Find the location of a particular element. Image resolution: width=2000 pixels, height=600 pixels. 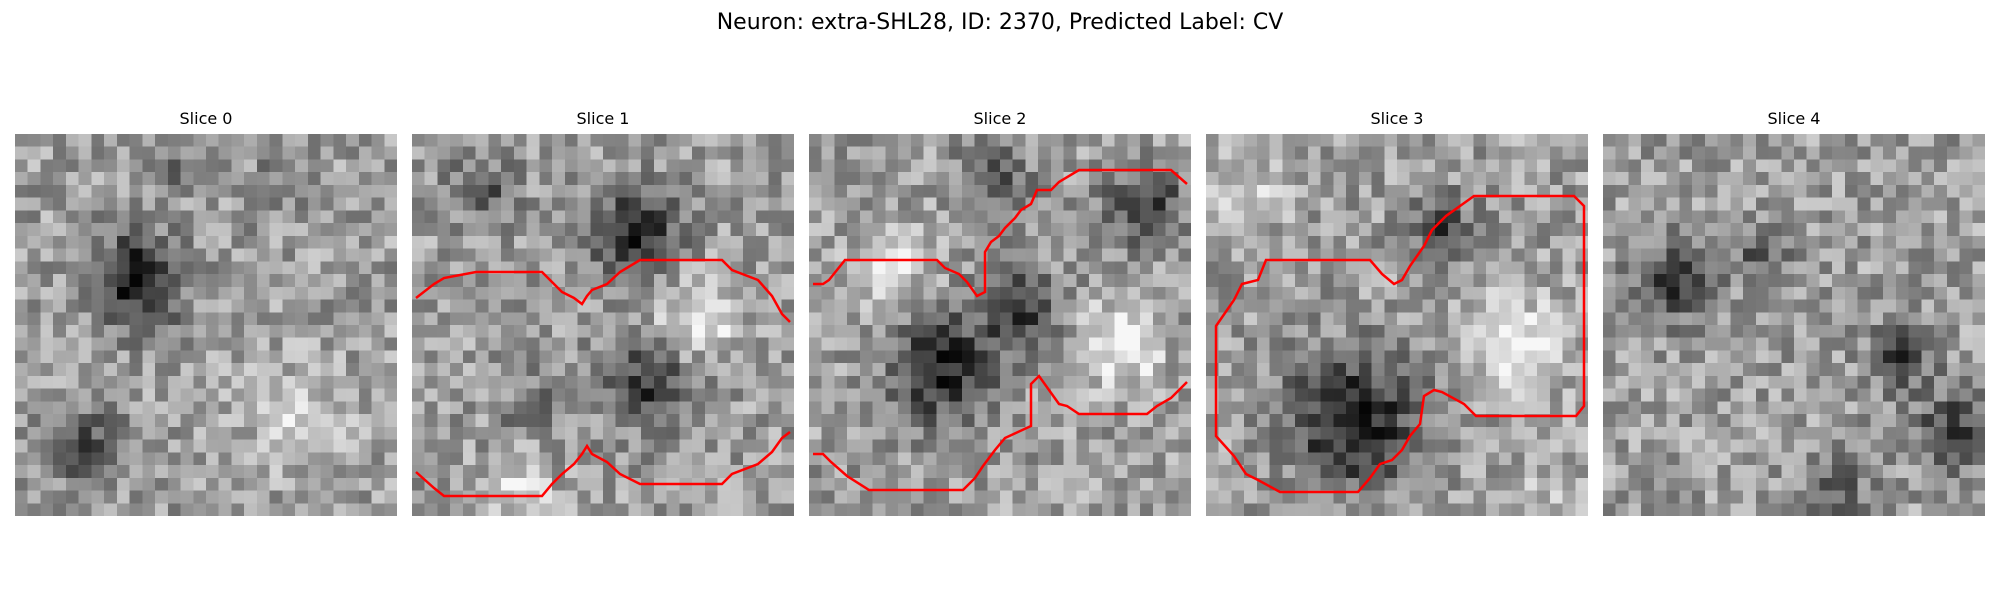

slice-panel-0: Slice 0 is located at coordinates (206, 316).